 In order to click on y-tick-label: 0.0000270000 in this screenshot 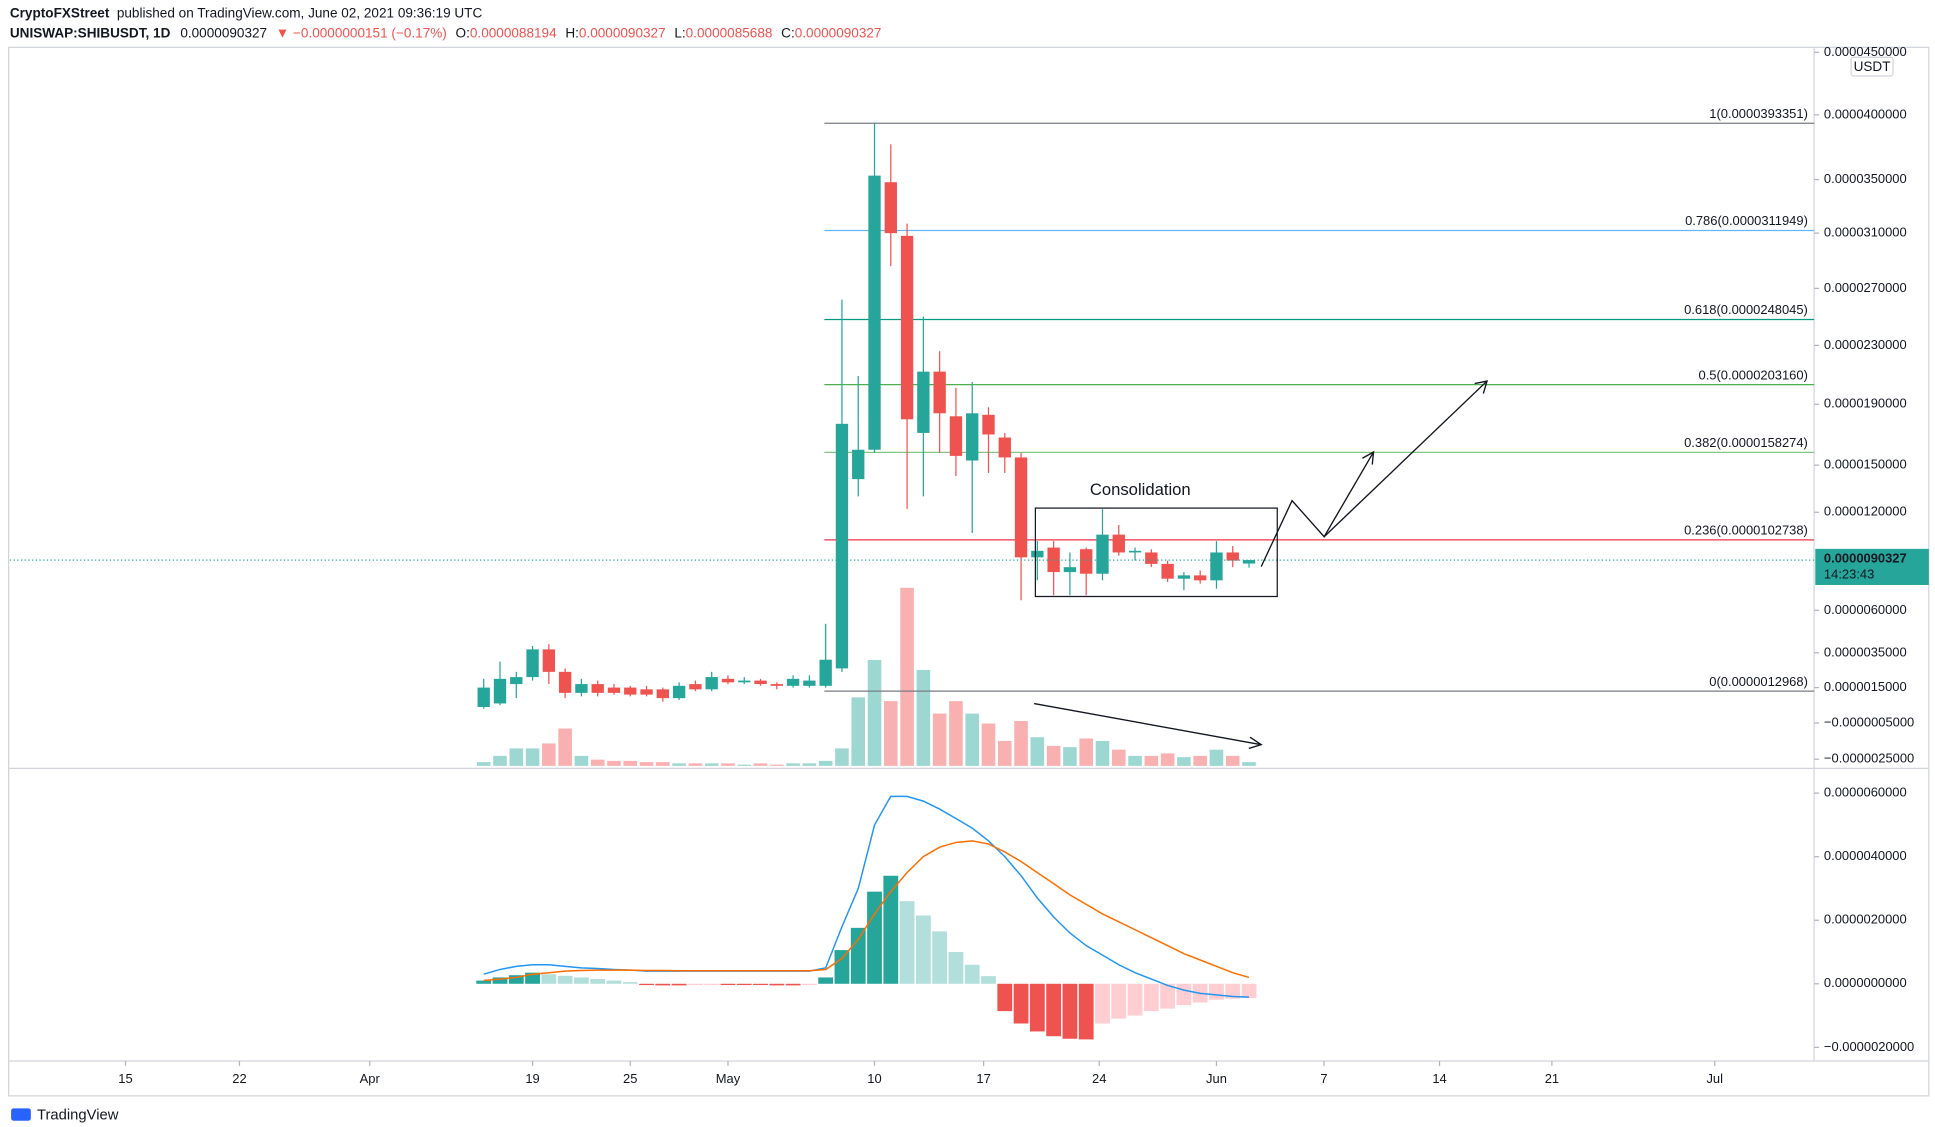, I will do `click(1865, 287)`.